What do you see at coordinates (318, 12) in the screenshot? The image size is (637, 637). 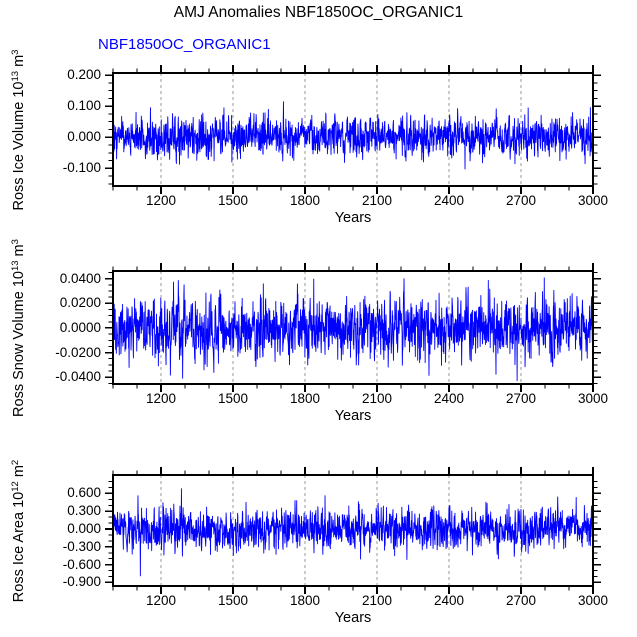 I see `chart-title: AMJ Anomalies NBF1850OC_ORGANIC1` at bounding box center [318, 12].